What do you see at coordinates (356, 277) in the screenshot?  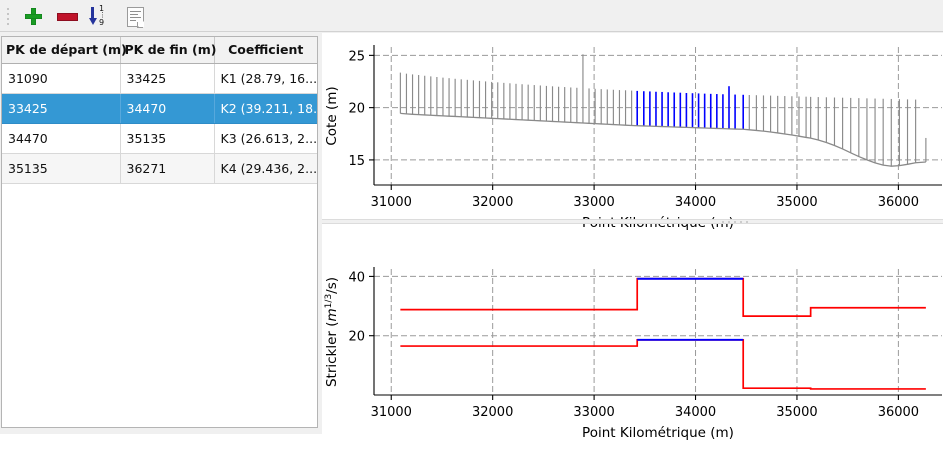 I see `svg-text: 40` at bounding box center [356, 277].